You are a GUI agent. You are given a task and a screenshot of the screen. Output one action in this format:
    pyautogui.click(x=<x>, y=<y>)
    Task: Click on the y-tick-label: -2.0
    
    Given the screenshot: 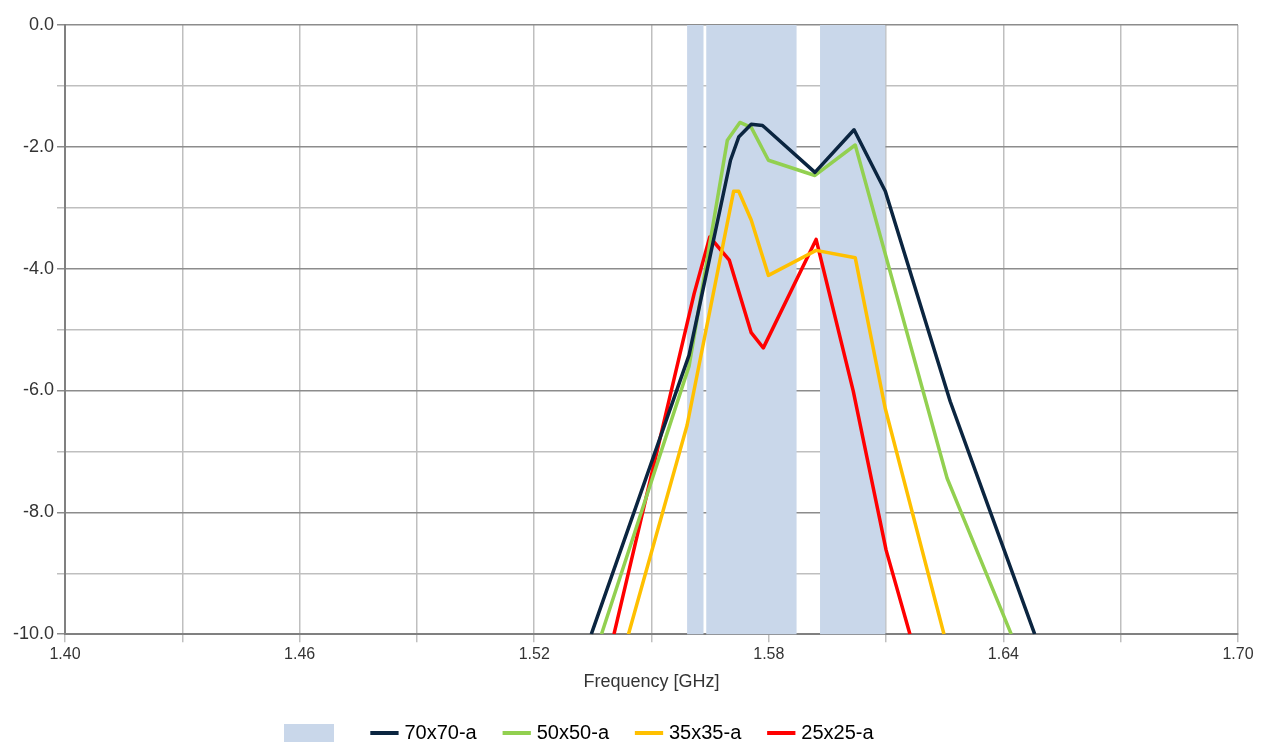 What is the action you would take?
    pyautogui.click(x=39, y=145)
    